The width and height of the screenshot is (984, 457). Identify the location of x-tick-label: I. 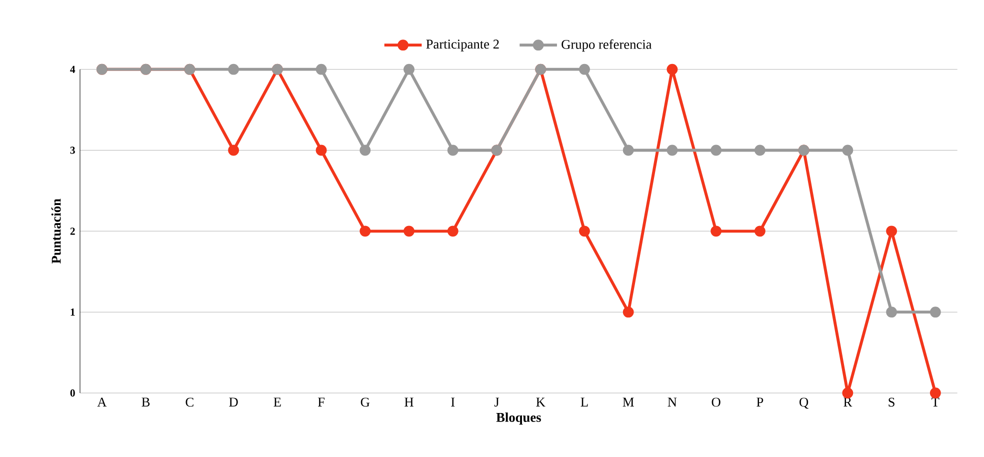
(453, 402).